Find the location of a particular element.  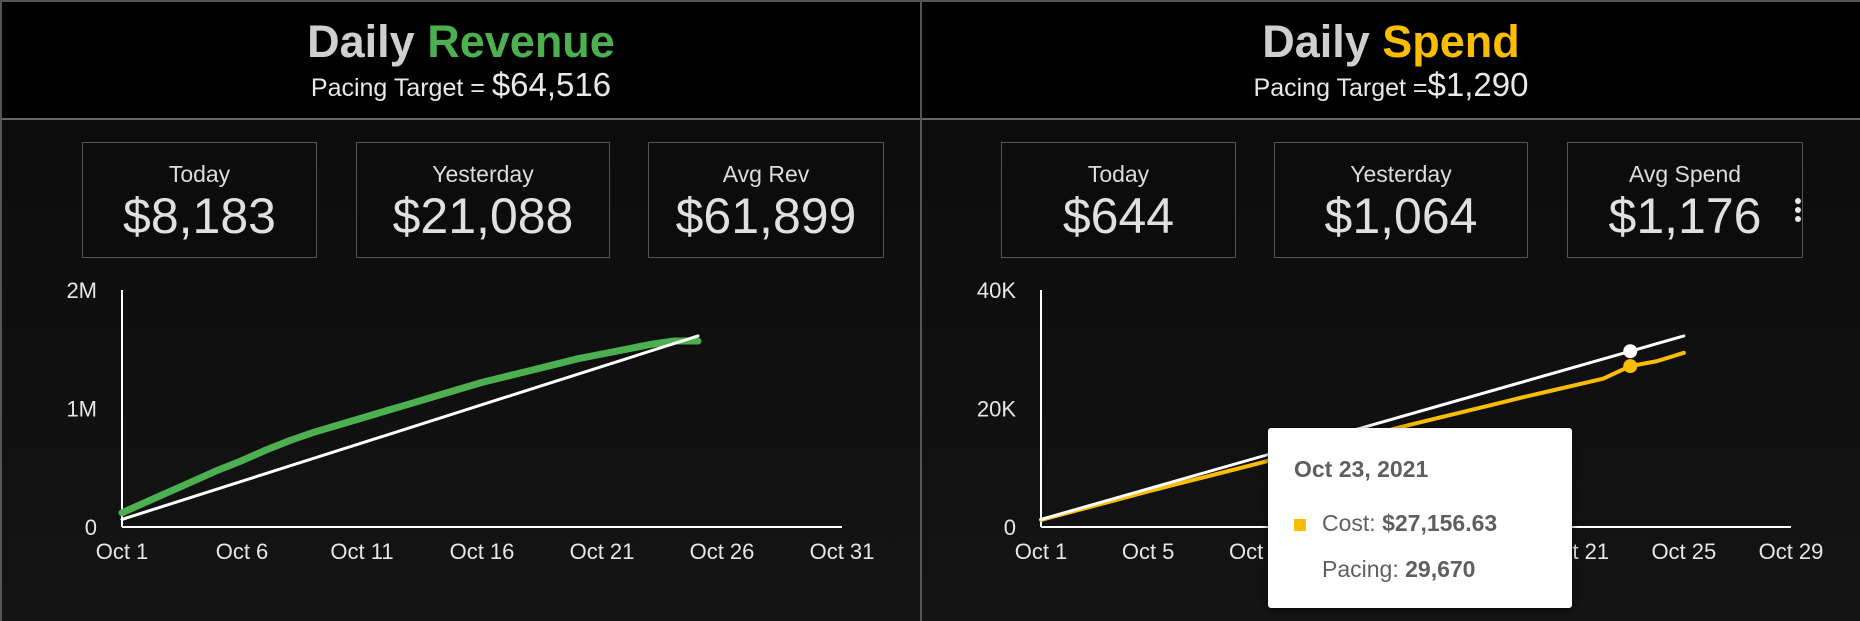

revenue-header: Daily Revenue Pacing Target = $64,516 is located at coordinates (461, 61).